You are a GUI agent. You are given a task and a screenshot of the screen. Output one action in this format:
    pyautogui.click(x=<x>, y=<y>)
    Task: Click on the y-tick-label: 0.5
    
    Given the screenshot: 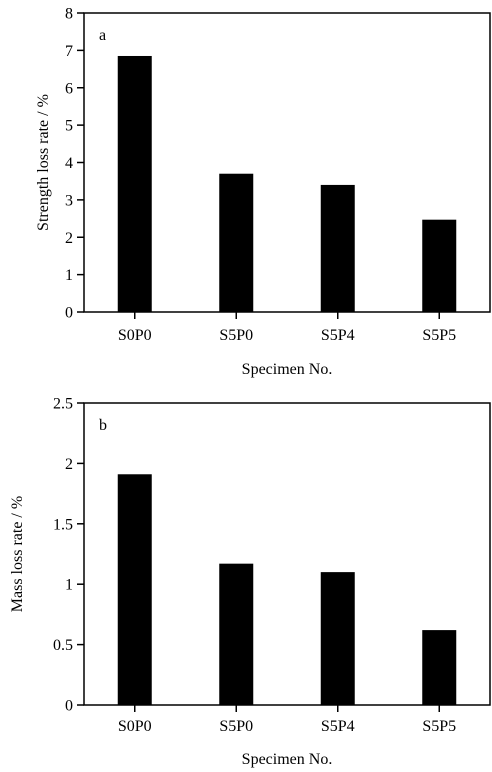 What is the action you would take?
    pyautogui.click(x=63, y=645)
    